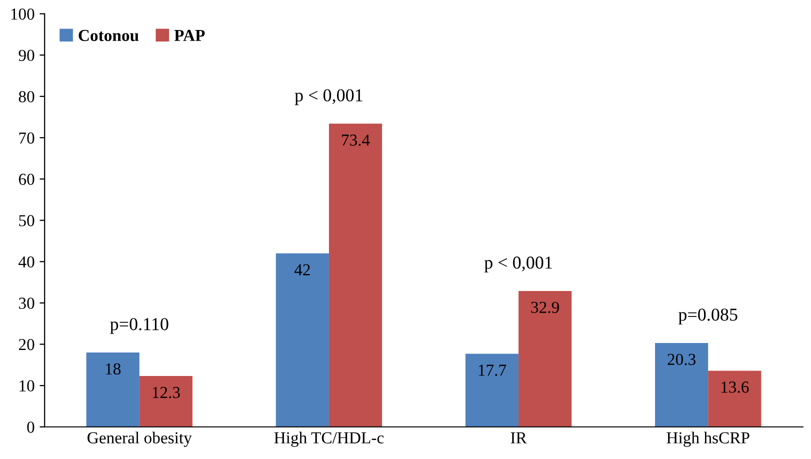  Describe the element at coordinates (27, 386) in the screenshot. I see `y-tick-label: 10` at that location.